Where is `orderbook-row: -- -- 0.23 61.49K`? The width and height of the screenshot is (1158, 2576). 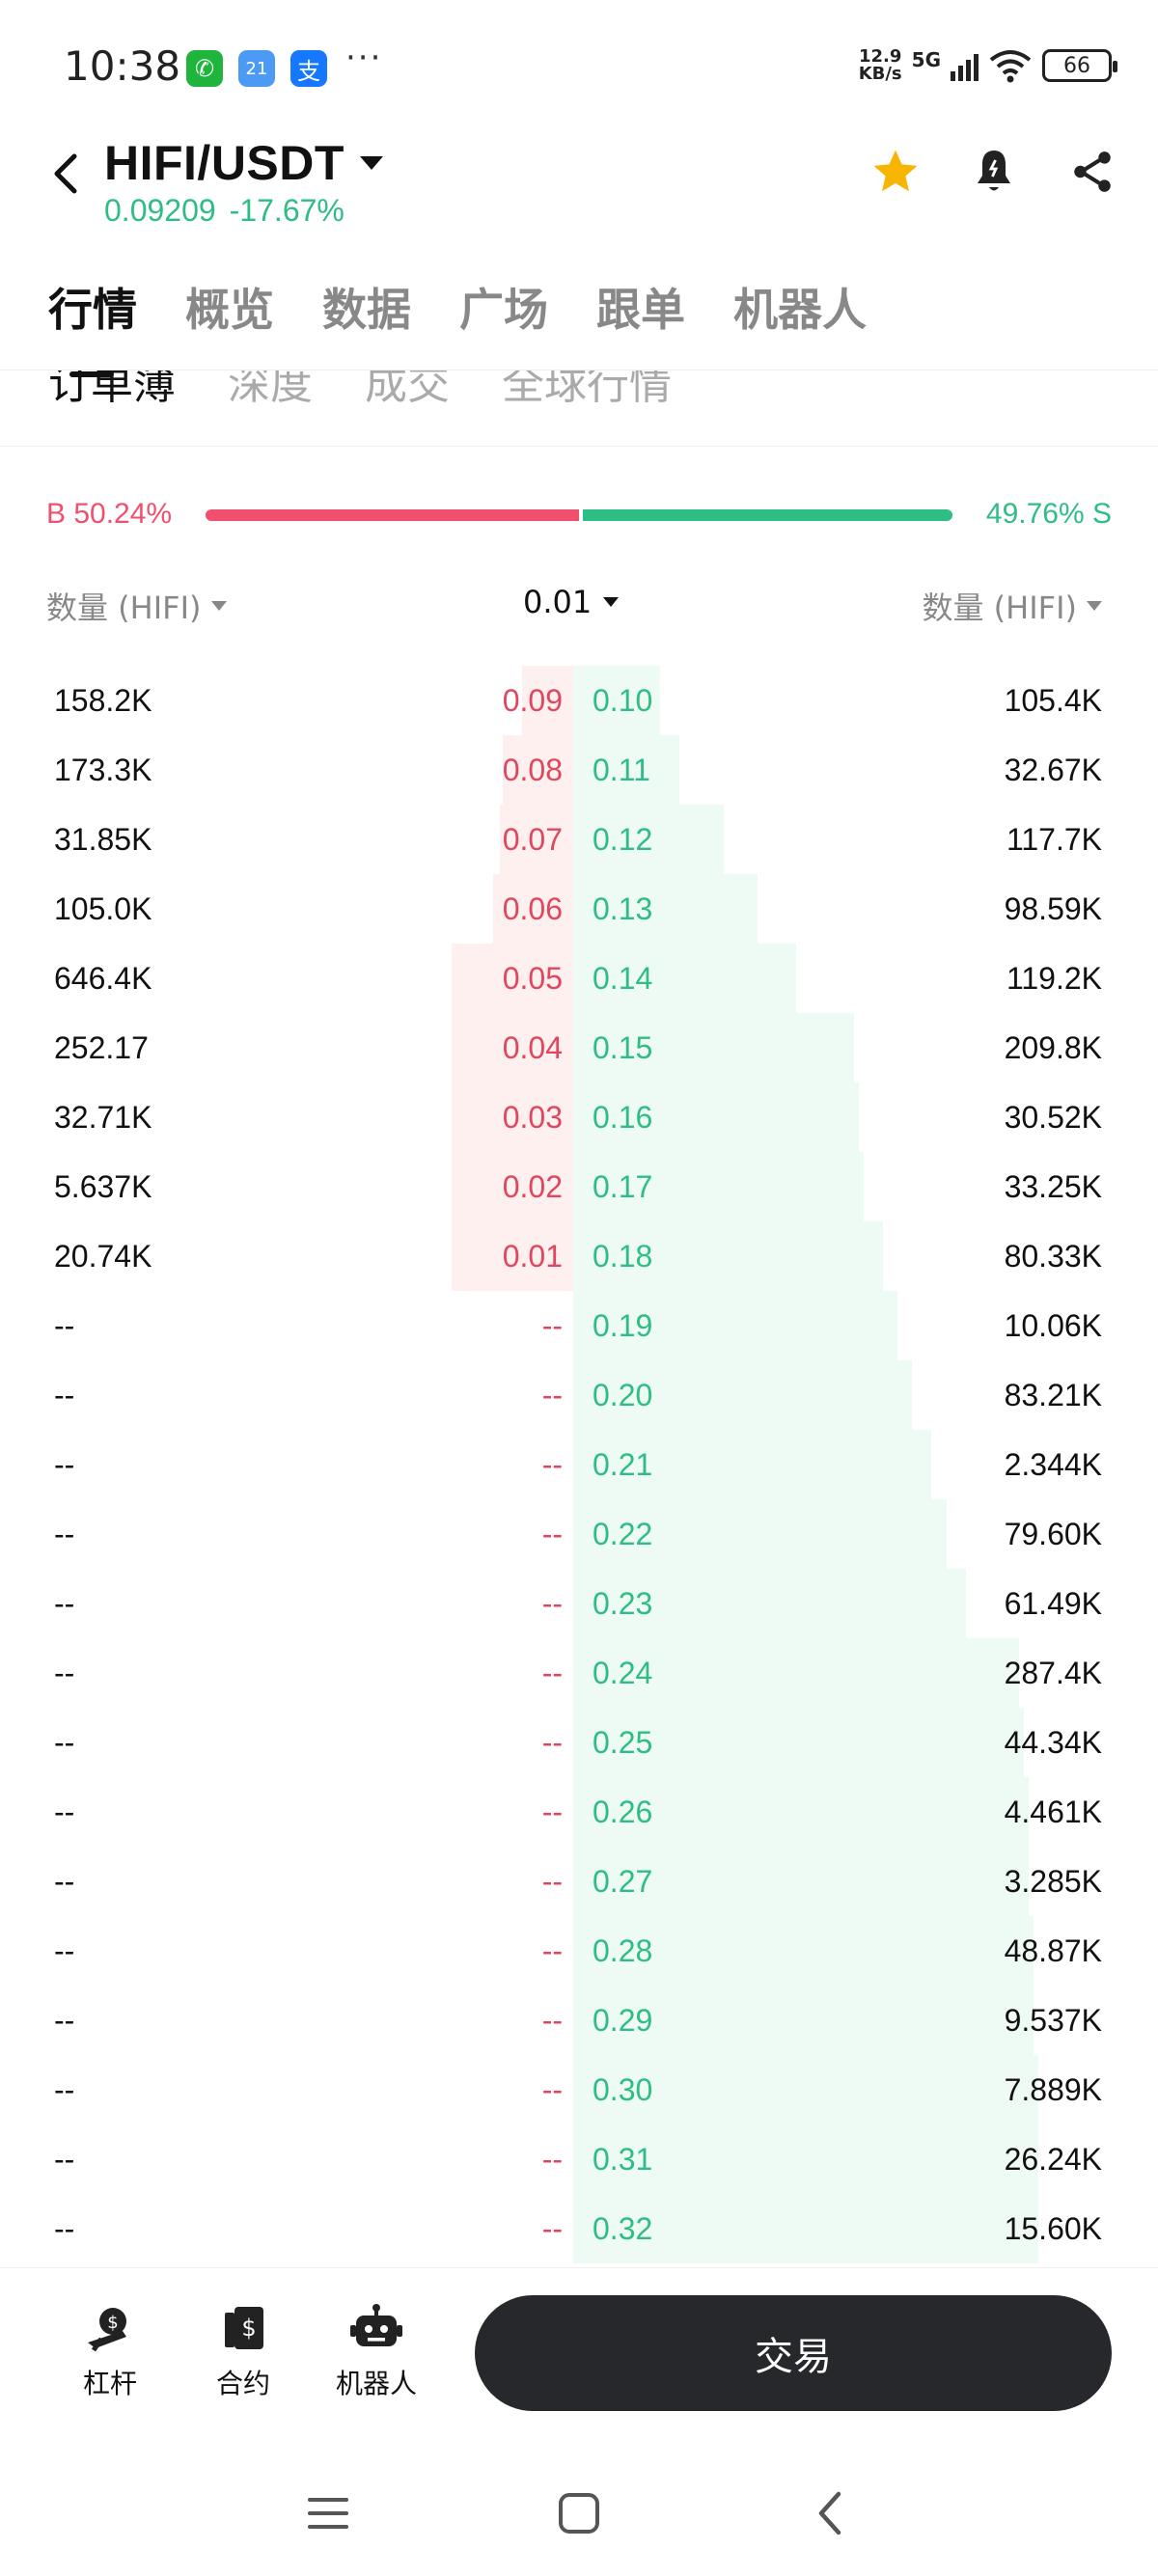
orderbook-row: -- -- 0.23 61.49K is located at coordinates (579, 1603).